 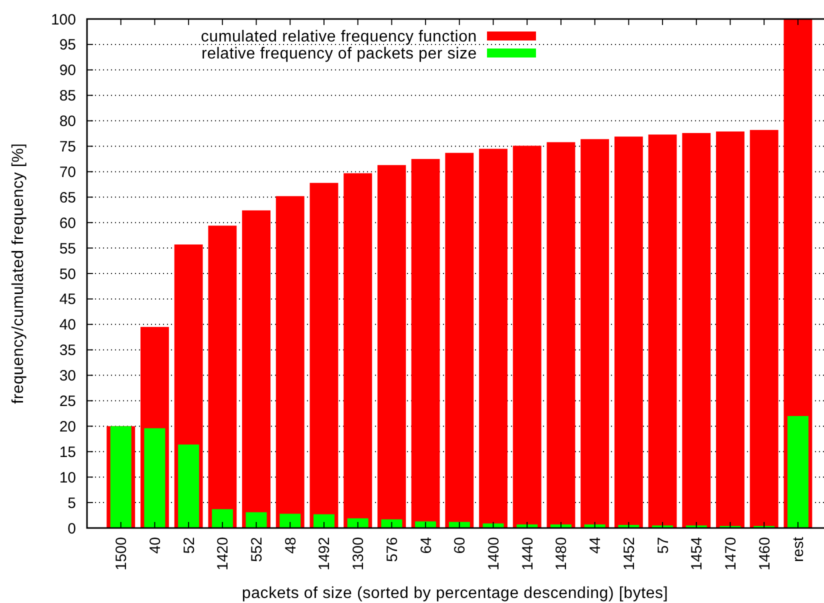 What do you see at coordinates (527, 553) in the screenshot?
I see `x-tick-label: 1440` at bounding box center [527, 553].